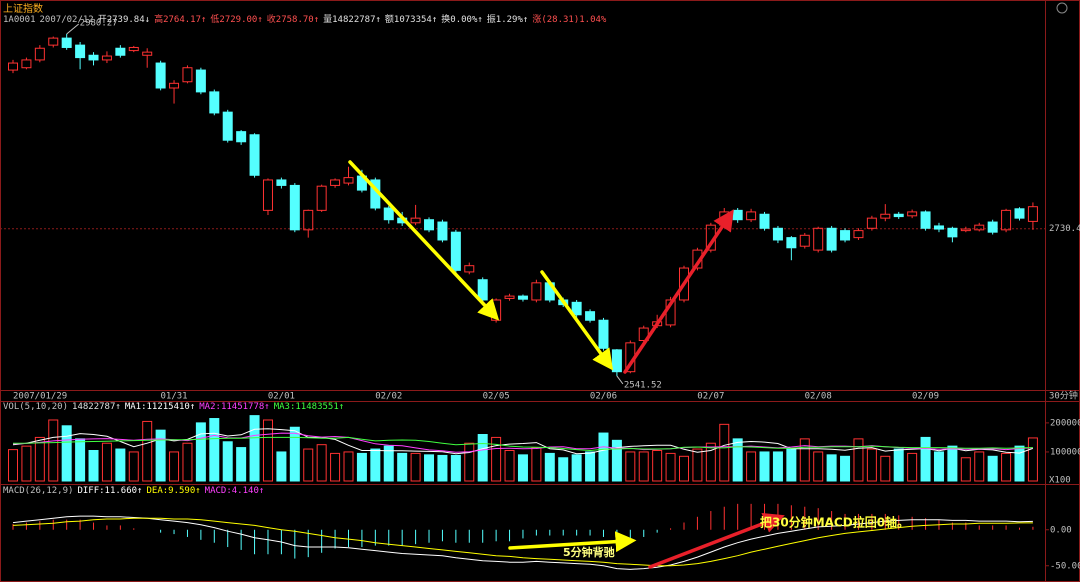  Describe the element at coordinates (1065, 423) in the screenshot. I see `y-tick-label: 200000` at that location.